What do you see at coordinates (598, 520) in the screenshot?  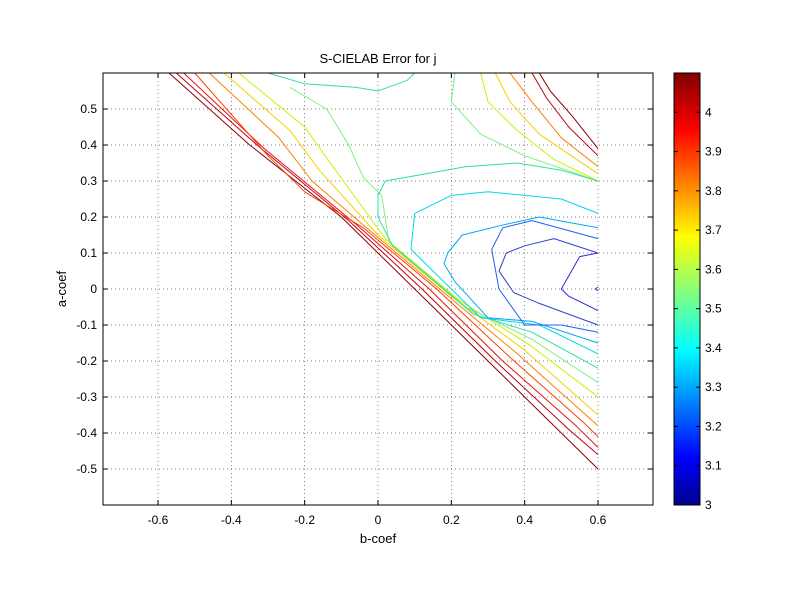 I see `x-tick-label: 0.6` at bounding box center [598, 520].